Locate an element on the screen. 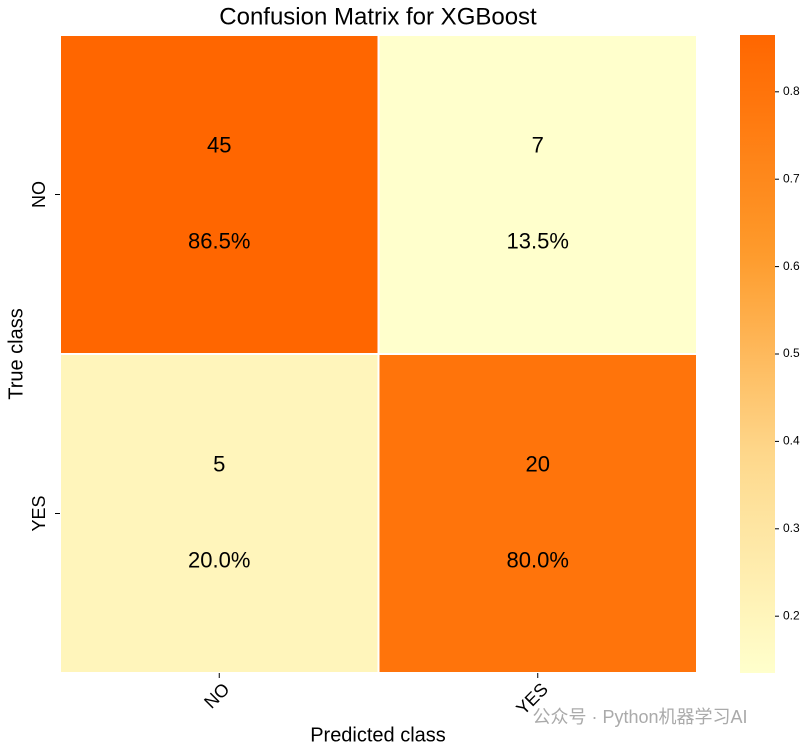 The width and height of the screenshot is (808, 751). cell-percent: 86.5% is located at coordinates (219, 240).